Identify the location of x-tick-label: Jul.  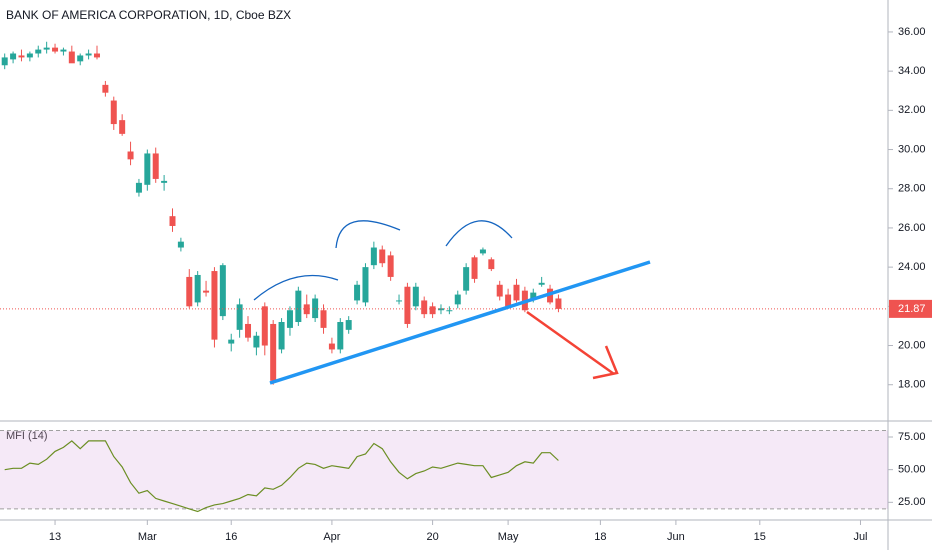
(860, 537).